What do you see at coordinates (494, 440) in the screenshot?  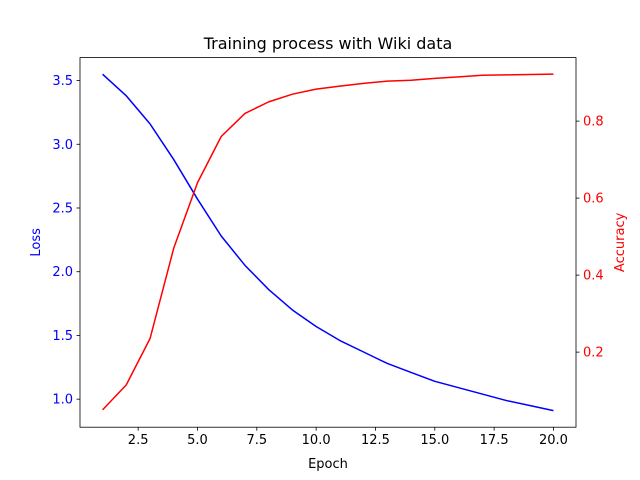 I see `x-tick-label: 17.5` at bounding box center [494, 440].